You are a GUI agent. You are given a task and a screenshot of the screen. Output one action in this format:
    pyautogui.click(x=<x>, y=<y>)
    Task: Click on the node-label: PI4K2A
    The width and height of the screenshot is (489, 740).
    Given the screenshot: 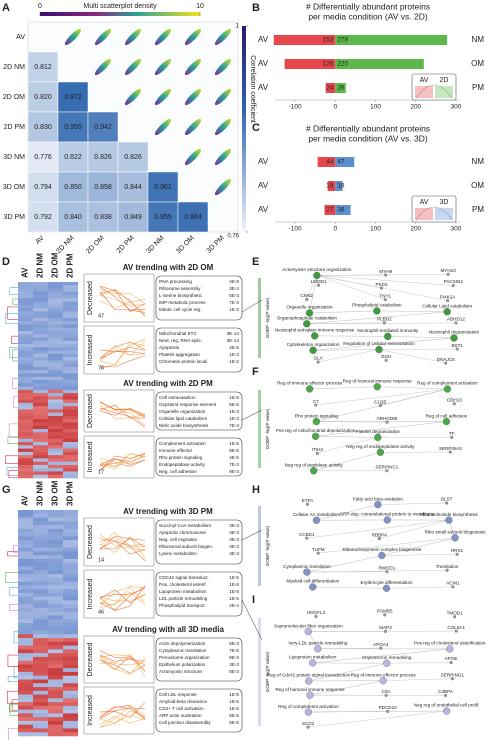 What is the action you would take?
    pyautogui.click(x=448, y=296)
    